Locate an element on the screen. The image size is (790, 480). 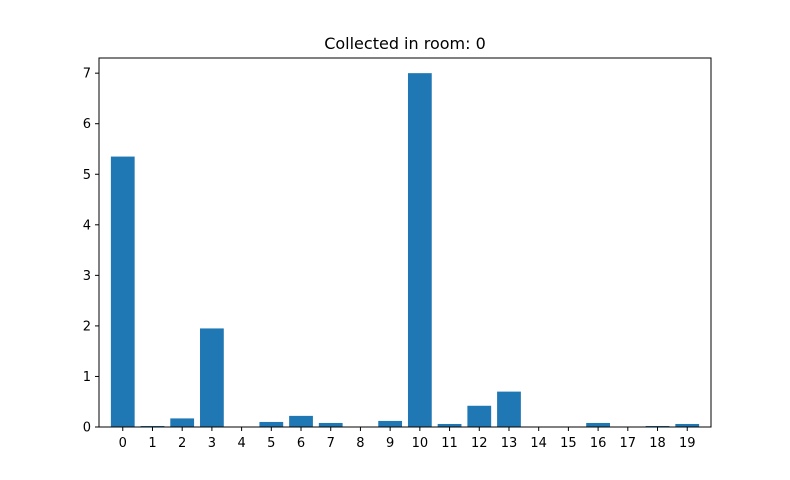
x-tick-label: 14 is located at coordinates (538, 443).